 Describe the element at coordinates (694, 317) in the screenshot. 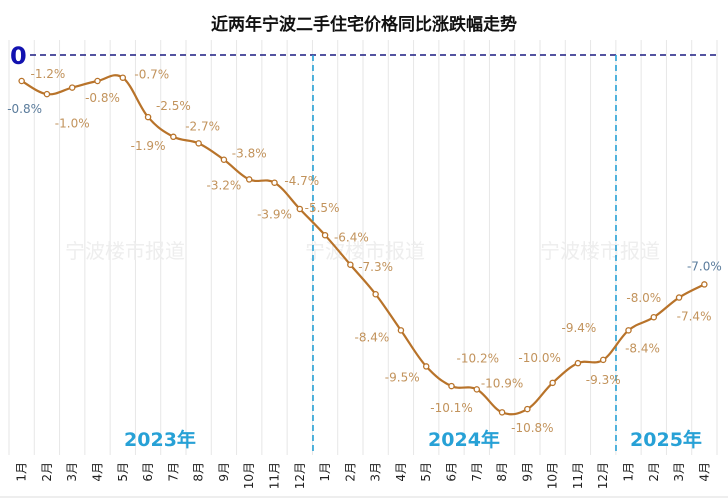

I see `data-label: -7.4%` at that location.